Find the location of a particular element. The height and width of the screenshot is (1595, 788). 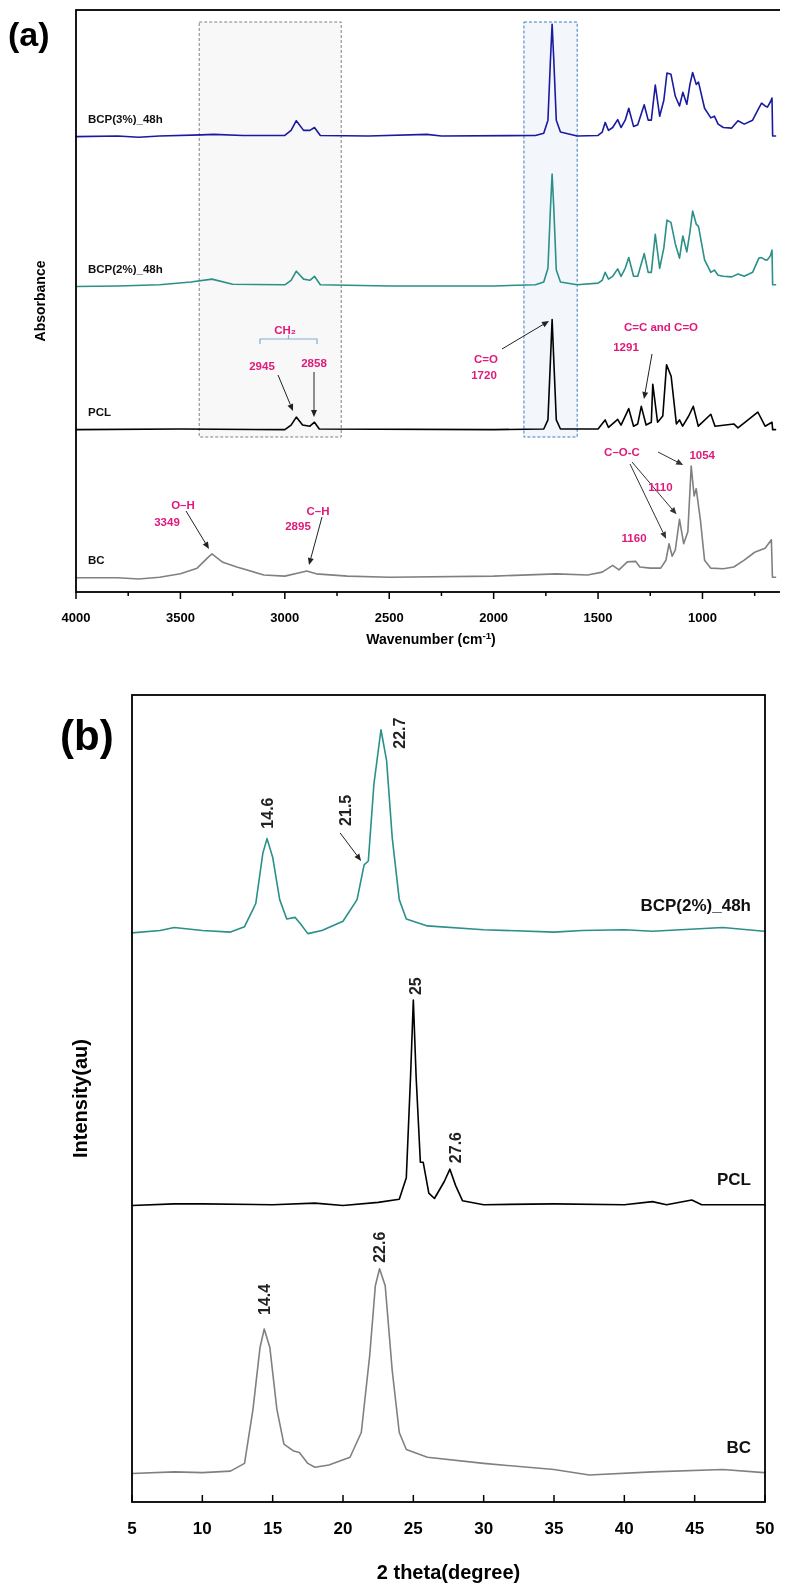

x-tick-label: 2500 is located at coordinates (389, 617).